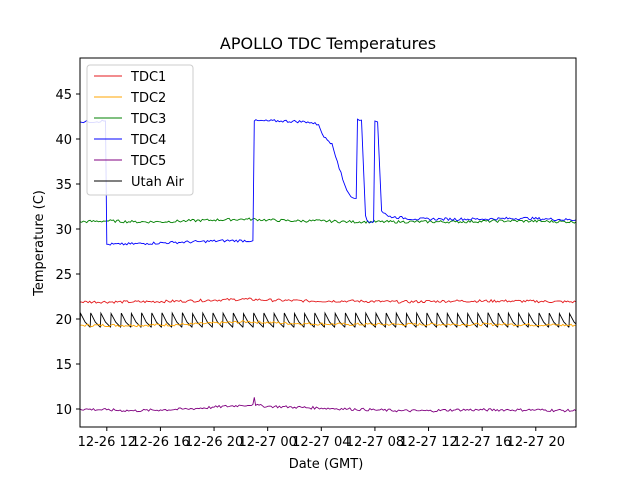  I want to click on y-tick-label: 25, so click(63, 275).